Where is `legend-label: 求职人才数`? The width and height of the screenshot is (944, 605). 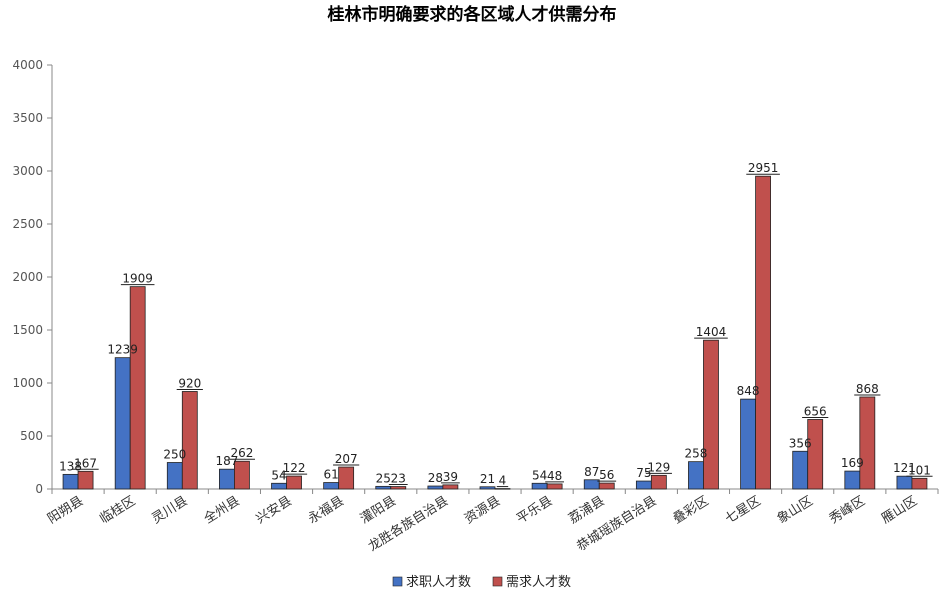 legend-label: 求职人才数 is located at coordinates (438, 582).